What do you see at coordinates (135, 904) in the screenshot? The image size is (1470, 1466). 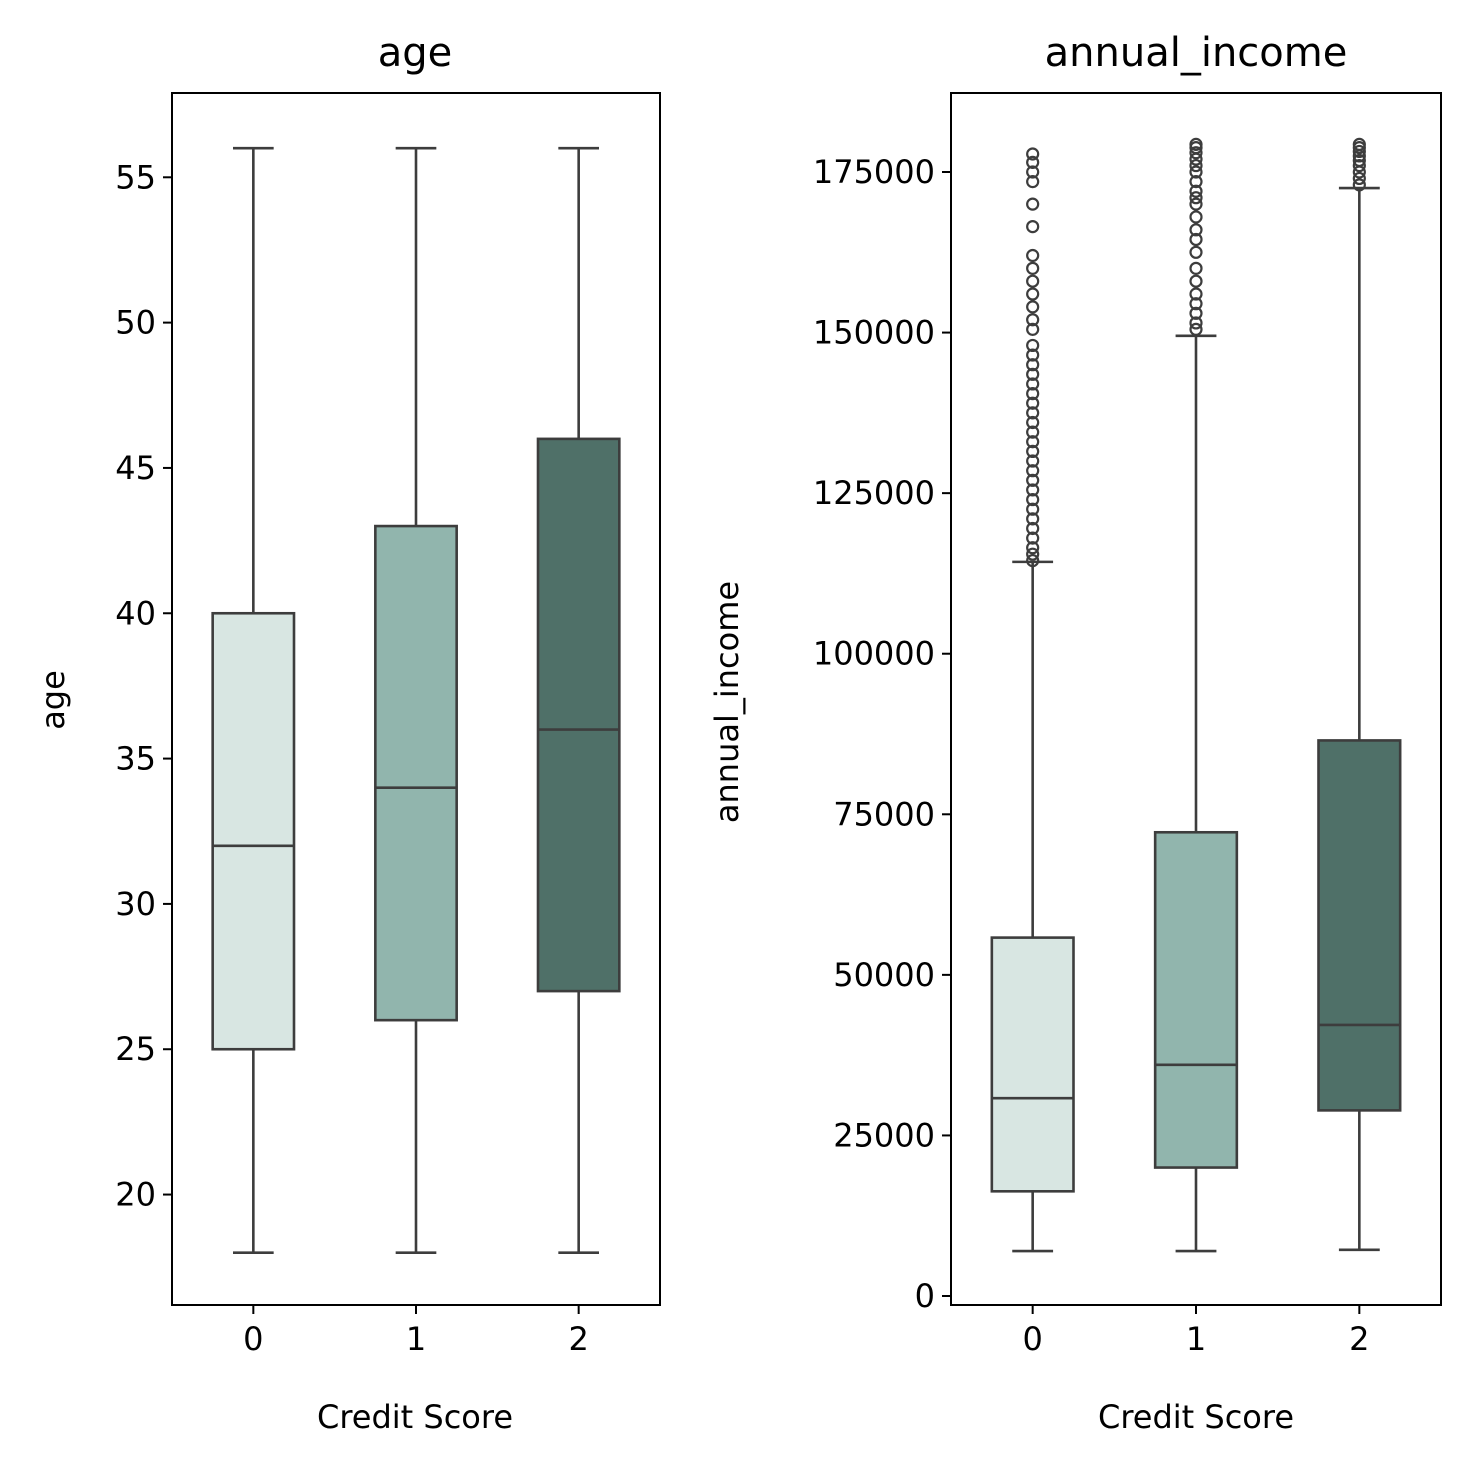 I see `y-tick-label: 30` at bounding box center [135, 904].